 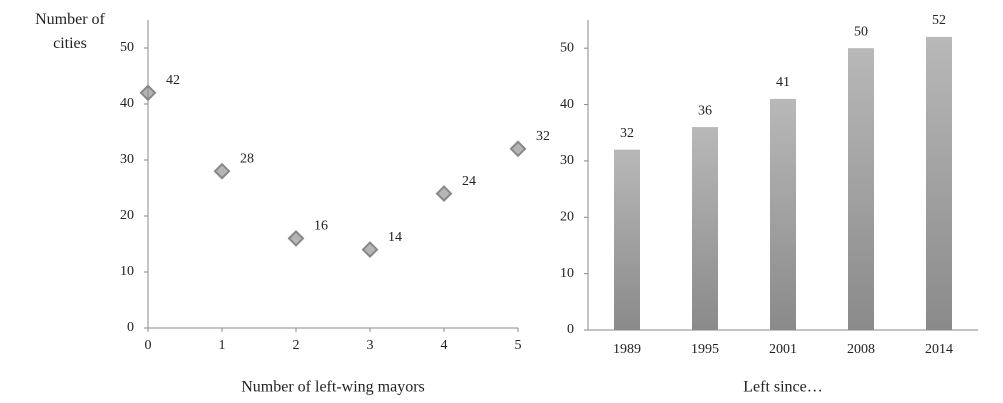 What do you see at coordinates (783, 349) in the screenshot?
I see `x-tick-label: 2001` at bounding box center [783, 349].